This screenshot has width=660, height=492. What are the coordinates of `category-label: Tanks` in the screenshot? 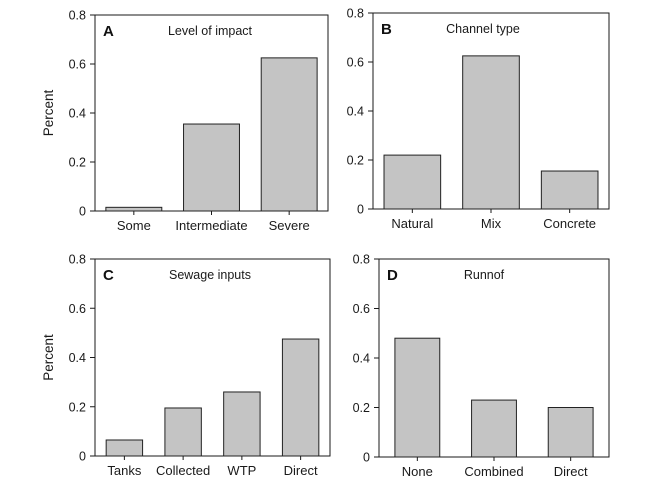 It's located at (124, 470).